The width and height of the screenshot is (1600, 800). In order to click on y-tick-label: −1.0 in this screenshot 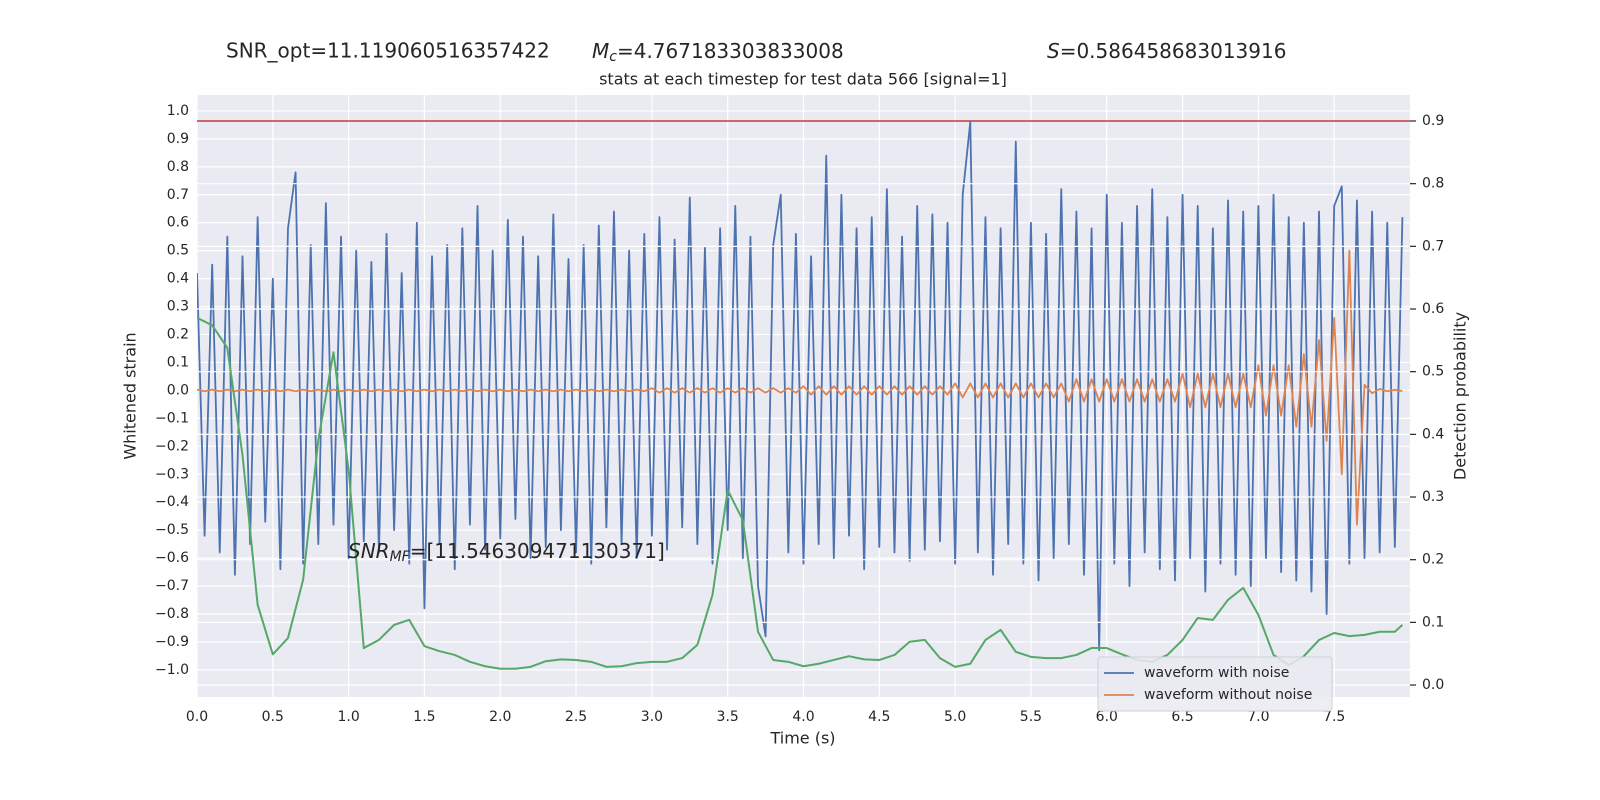, I will do `click(172, 670)`.